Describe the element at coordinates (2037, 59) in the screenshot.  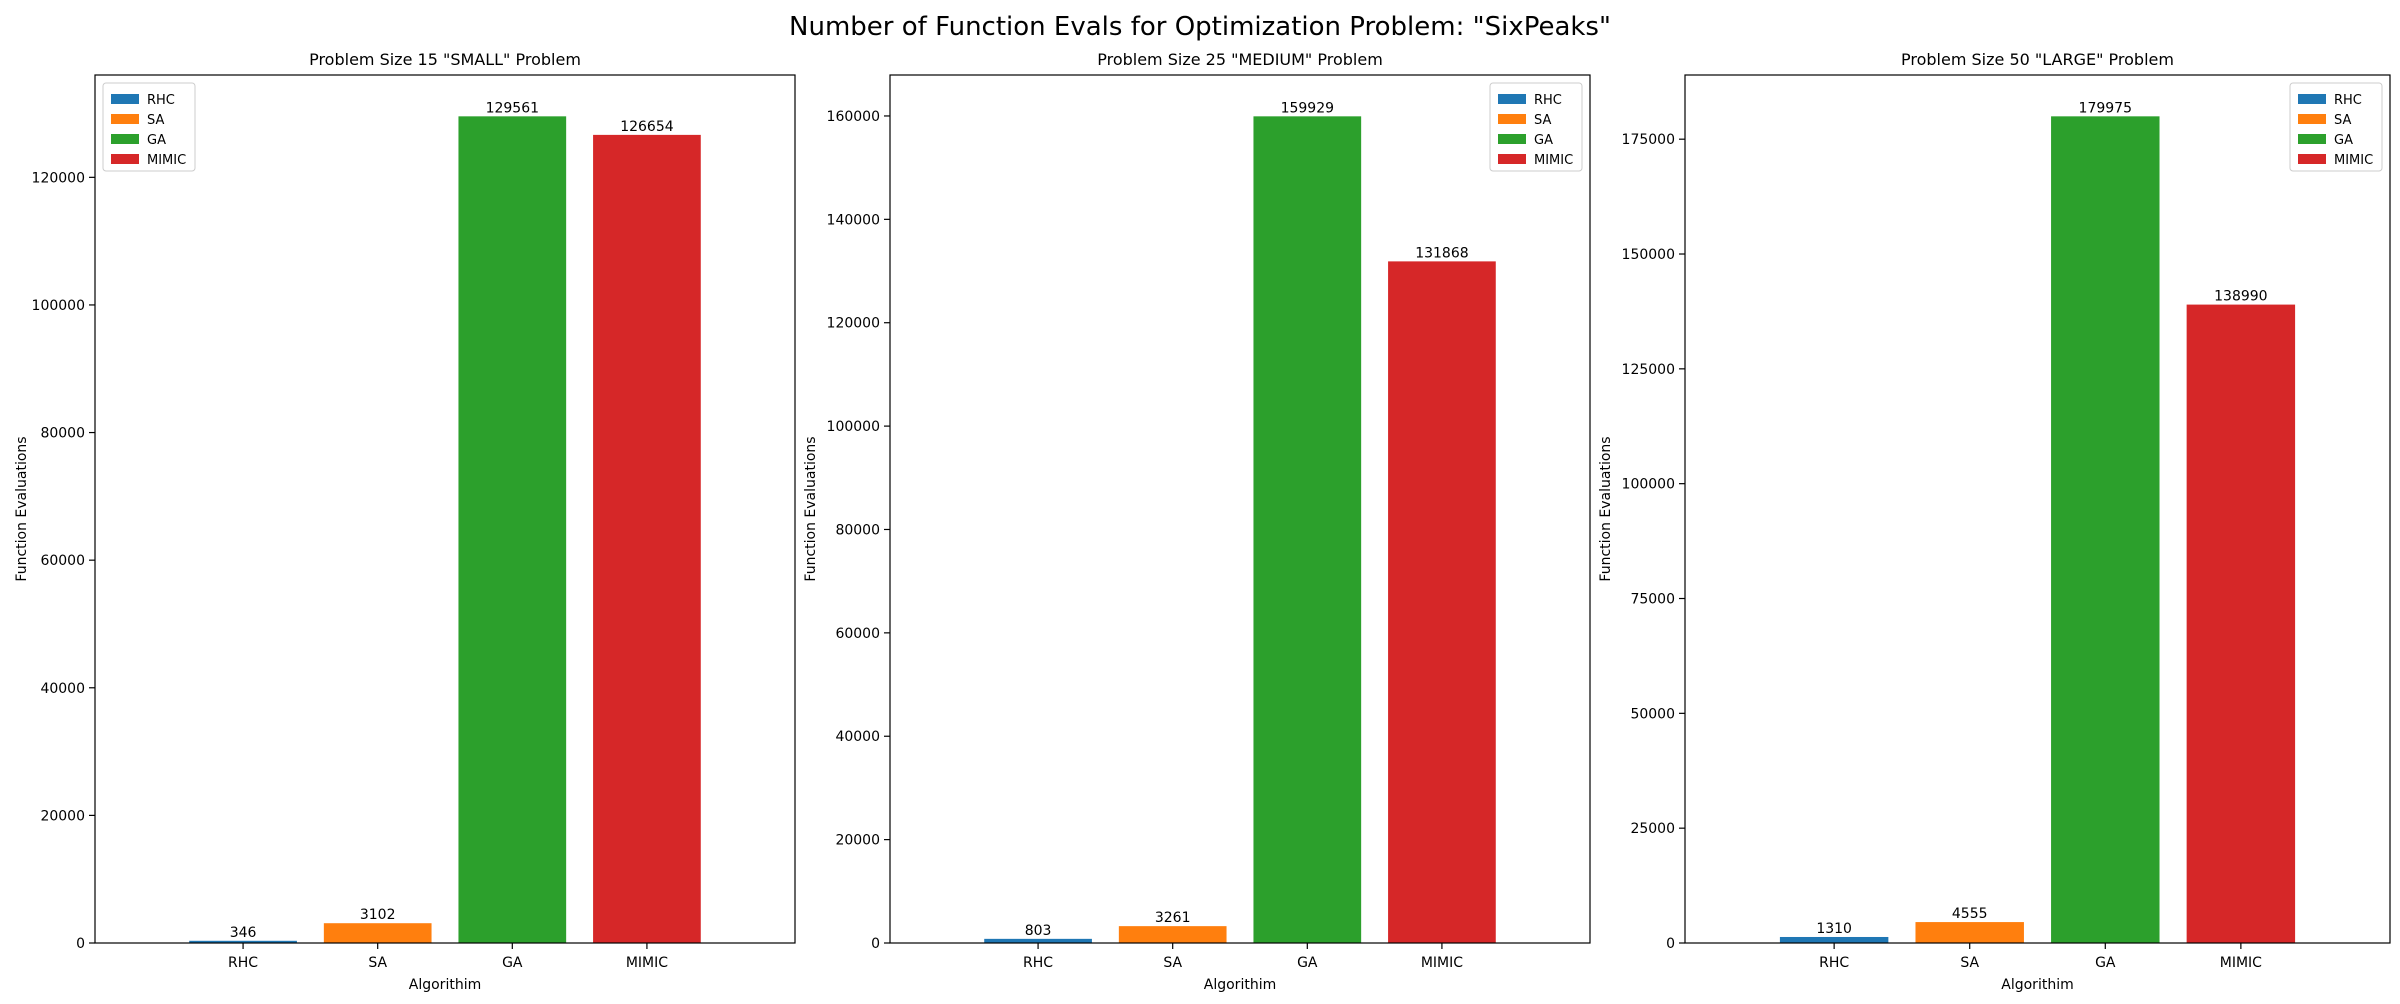
I see `chart-title: Problem Size 50 "LARGE" Problem` at that location.